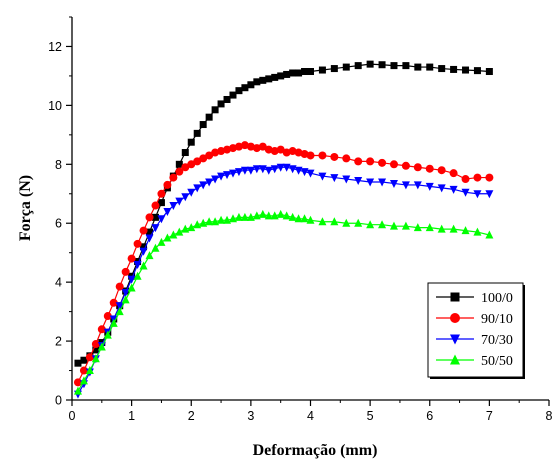 The image size is (555, 460). Describe the element at coordinates (315, 450) in the screenshot. I see `x-axis-title: Deformação (mm)` at that location.